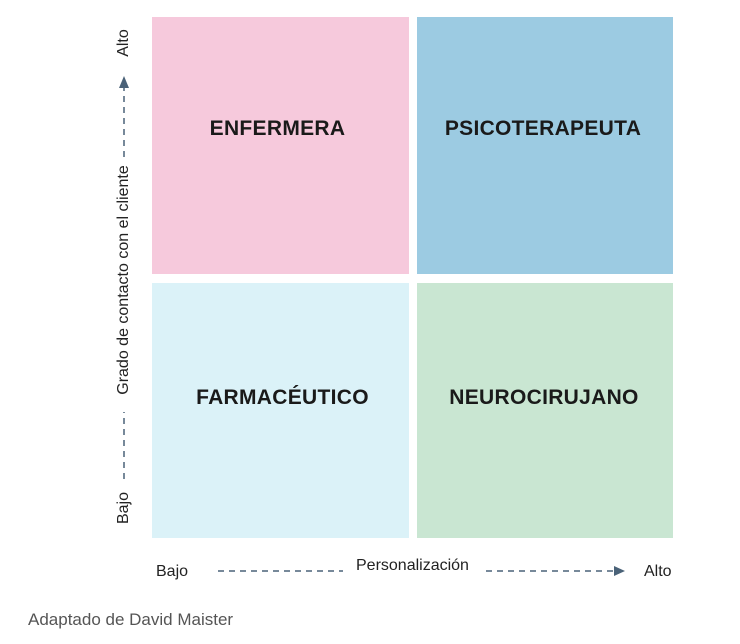  I want to click on quadrant-neurocirujano: NEUROCIRUJANO, so click(545, 410).